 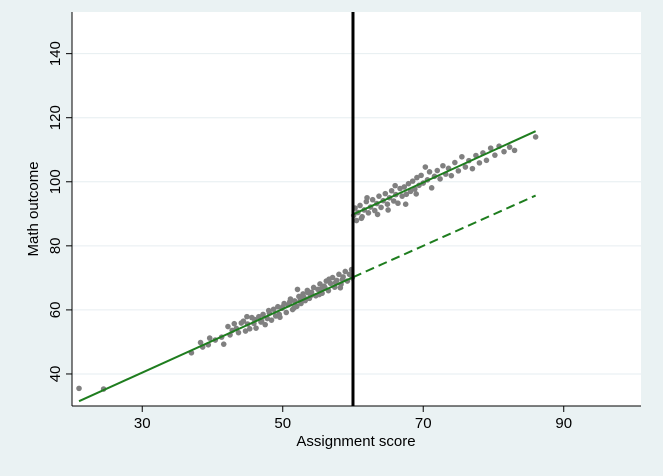 What do you see at coordinates (55, 374) in the screenshot?
I see `y-tick-label: 40` at bounding box center [55, 374].